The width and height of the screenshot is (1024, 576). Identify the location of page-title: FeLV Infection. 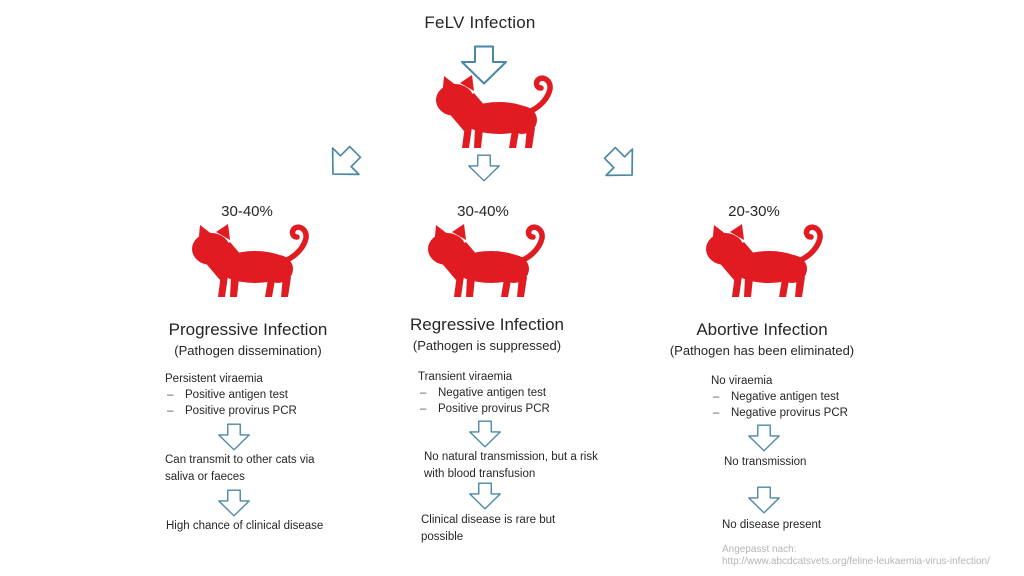
(480, 22).